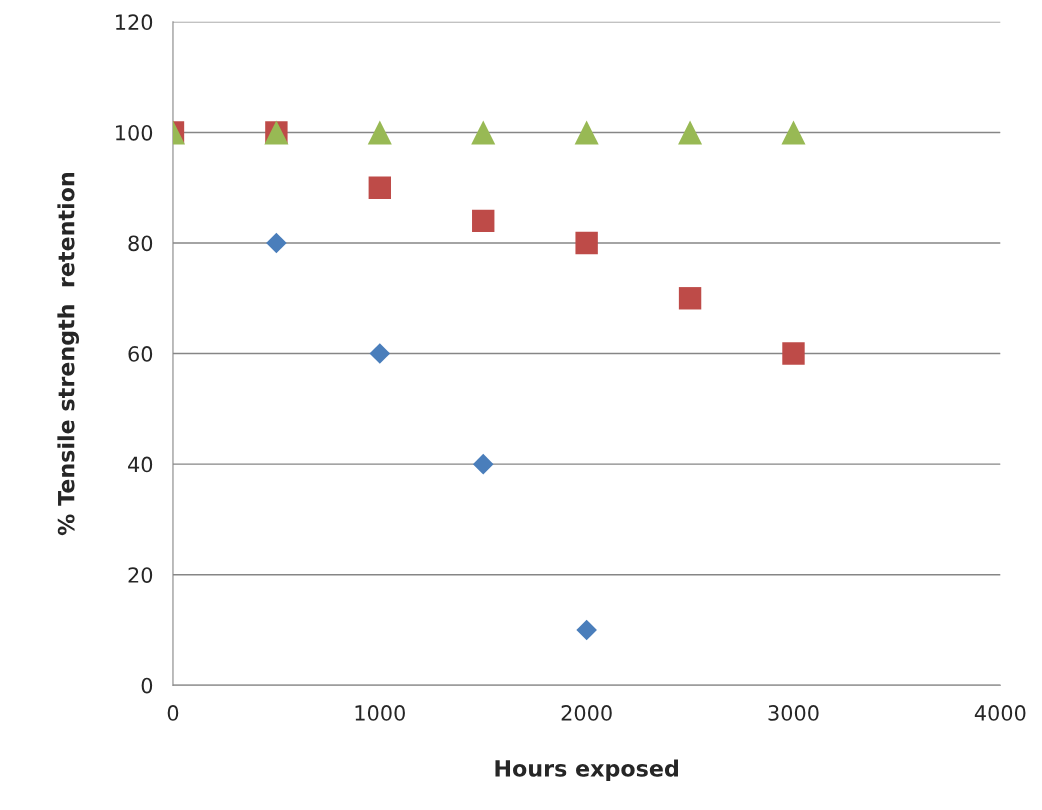  Describe the element at coordinates (380, 713) in the screenshot. I see `x-tick-label: 1000` at that location.